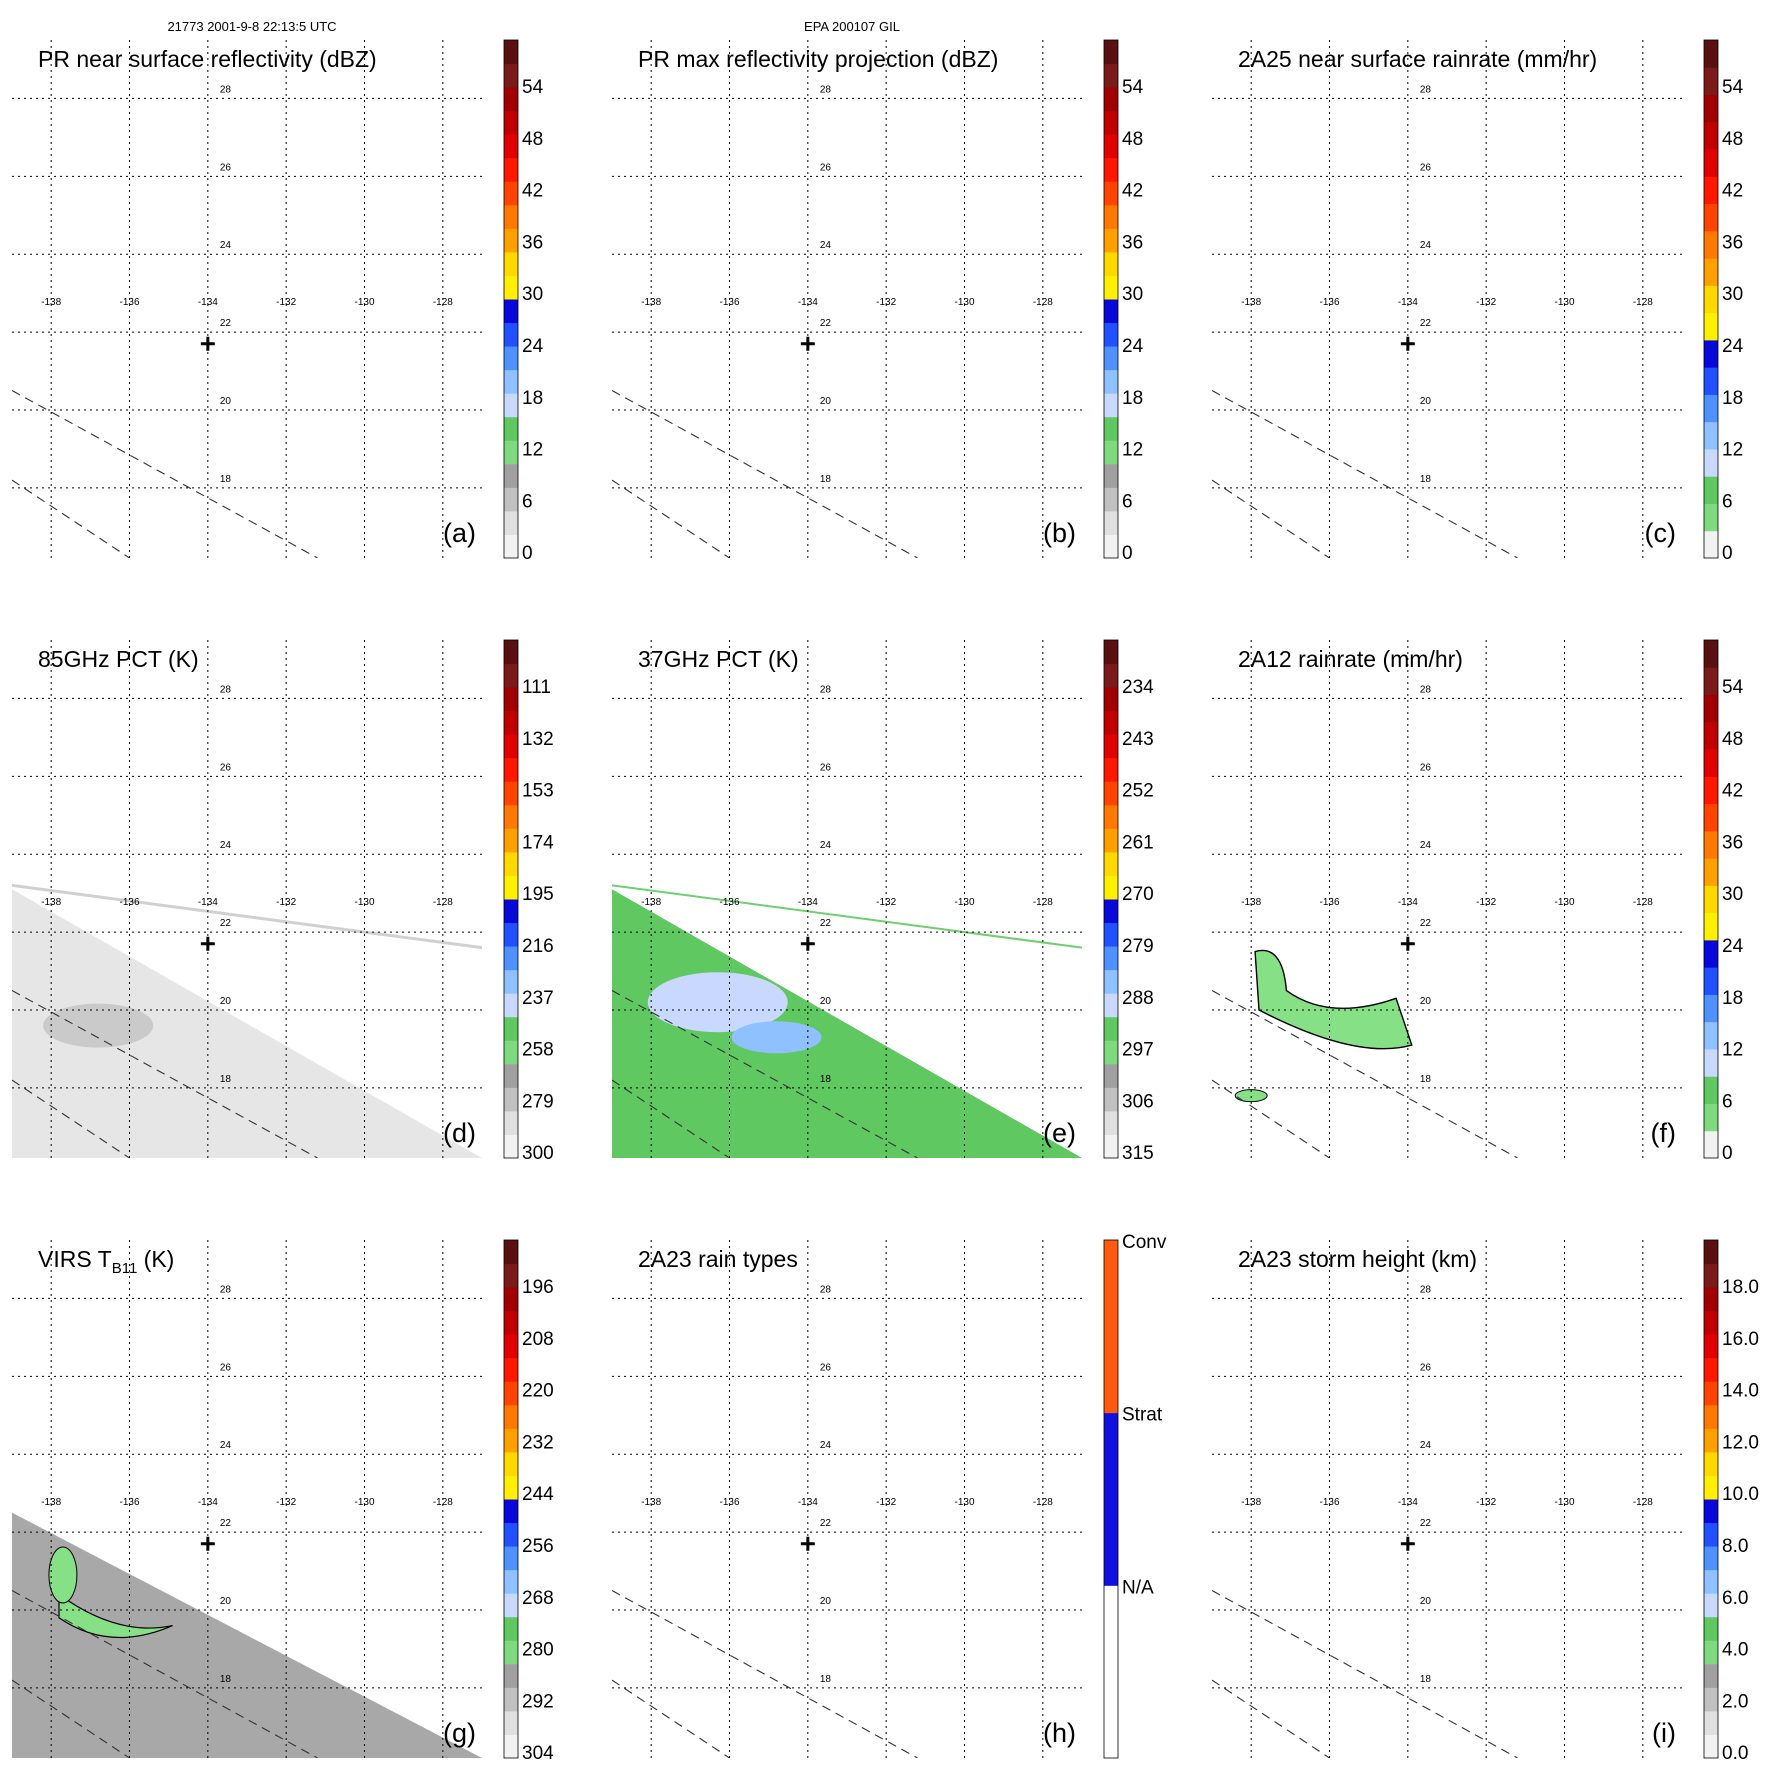  Describe the element at coordinates (207, 343) in the screenshot. I see `storm-center-marker` at that location.